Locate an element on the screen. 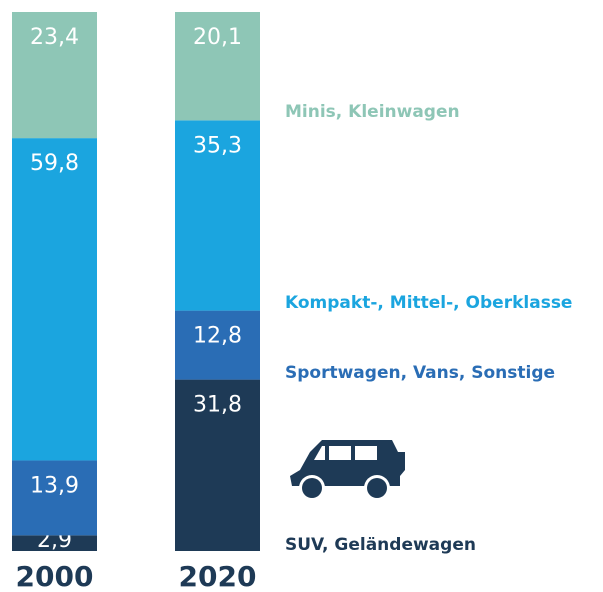 Image resolution: width=603 pixels, height=592 pixels. value-label: 35,3 is located at coordinates (217, 145).